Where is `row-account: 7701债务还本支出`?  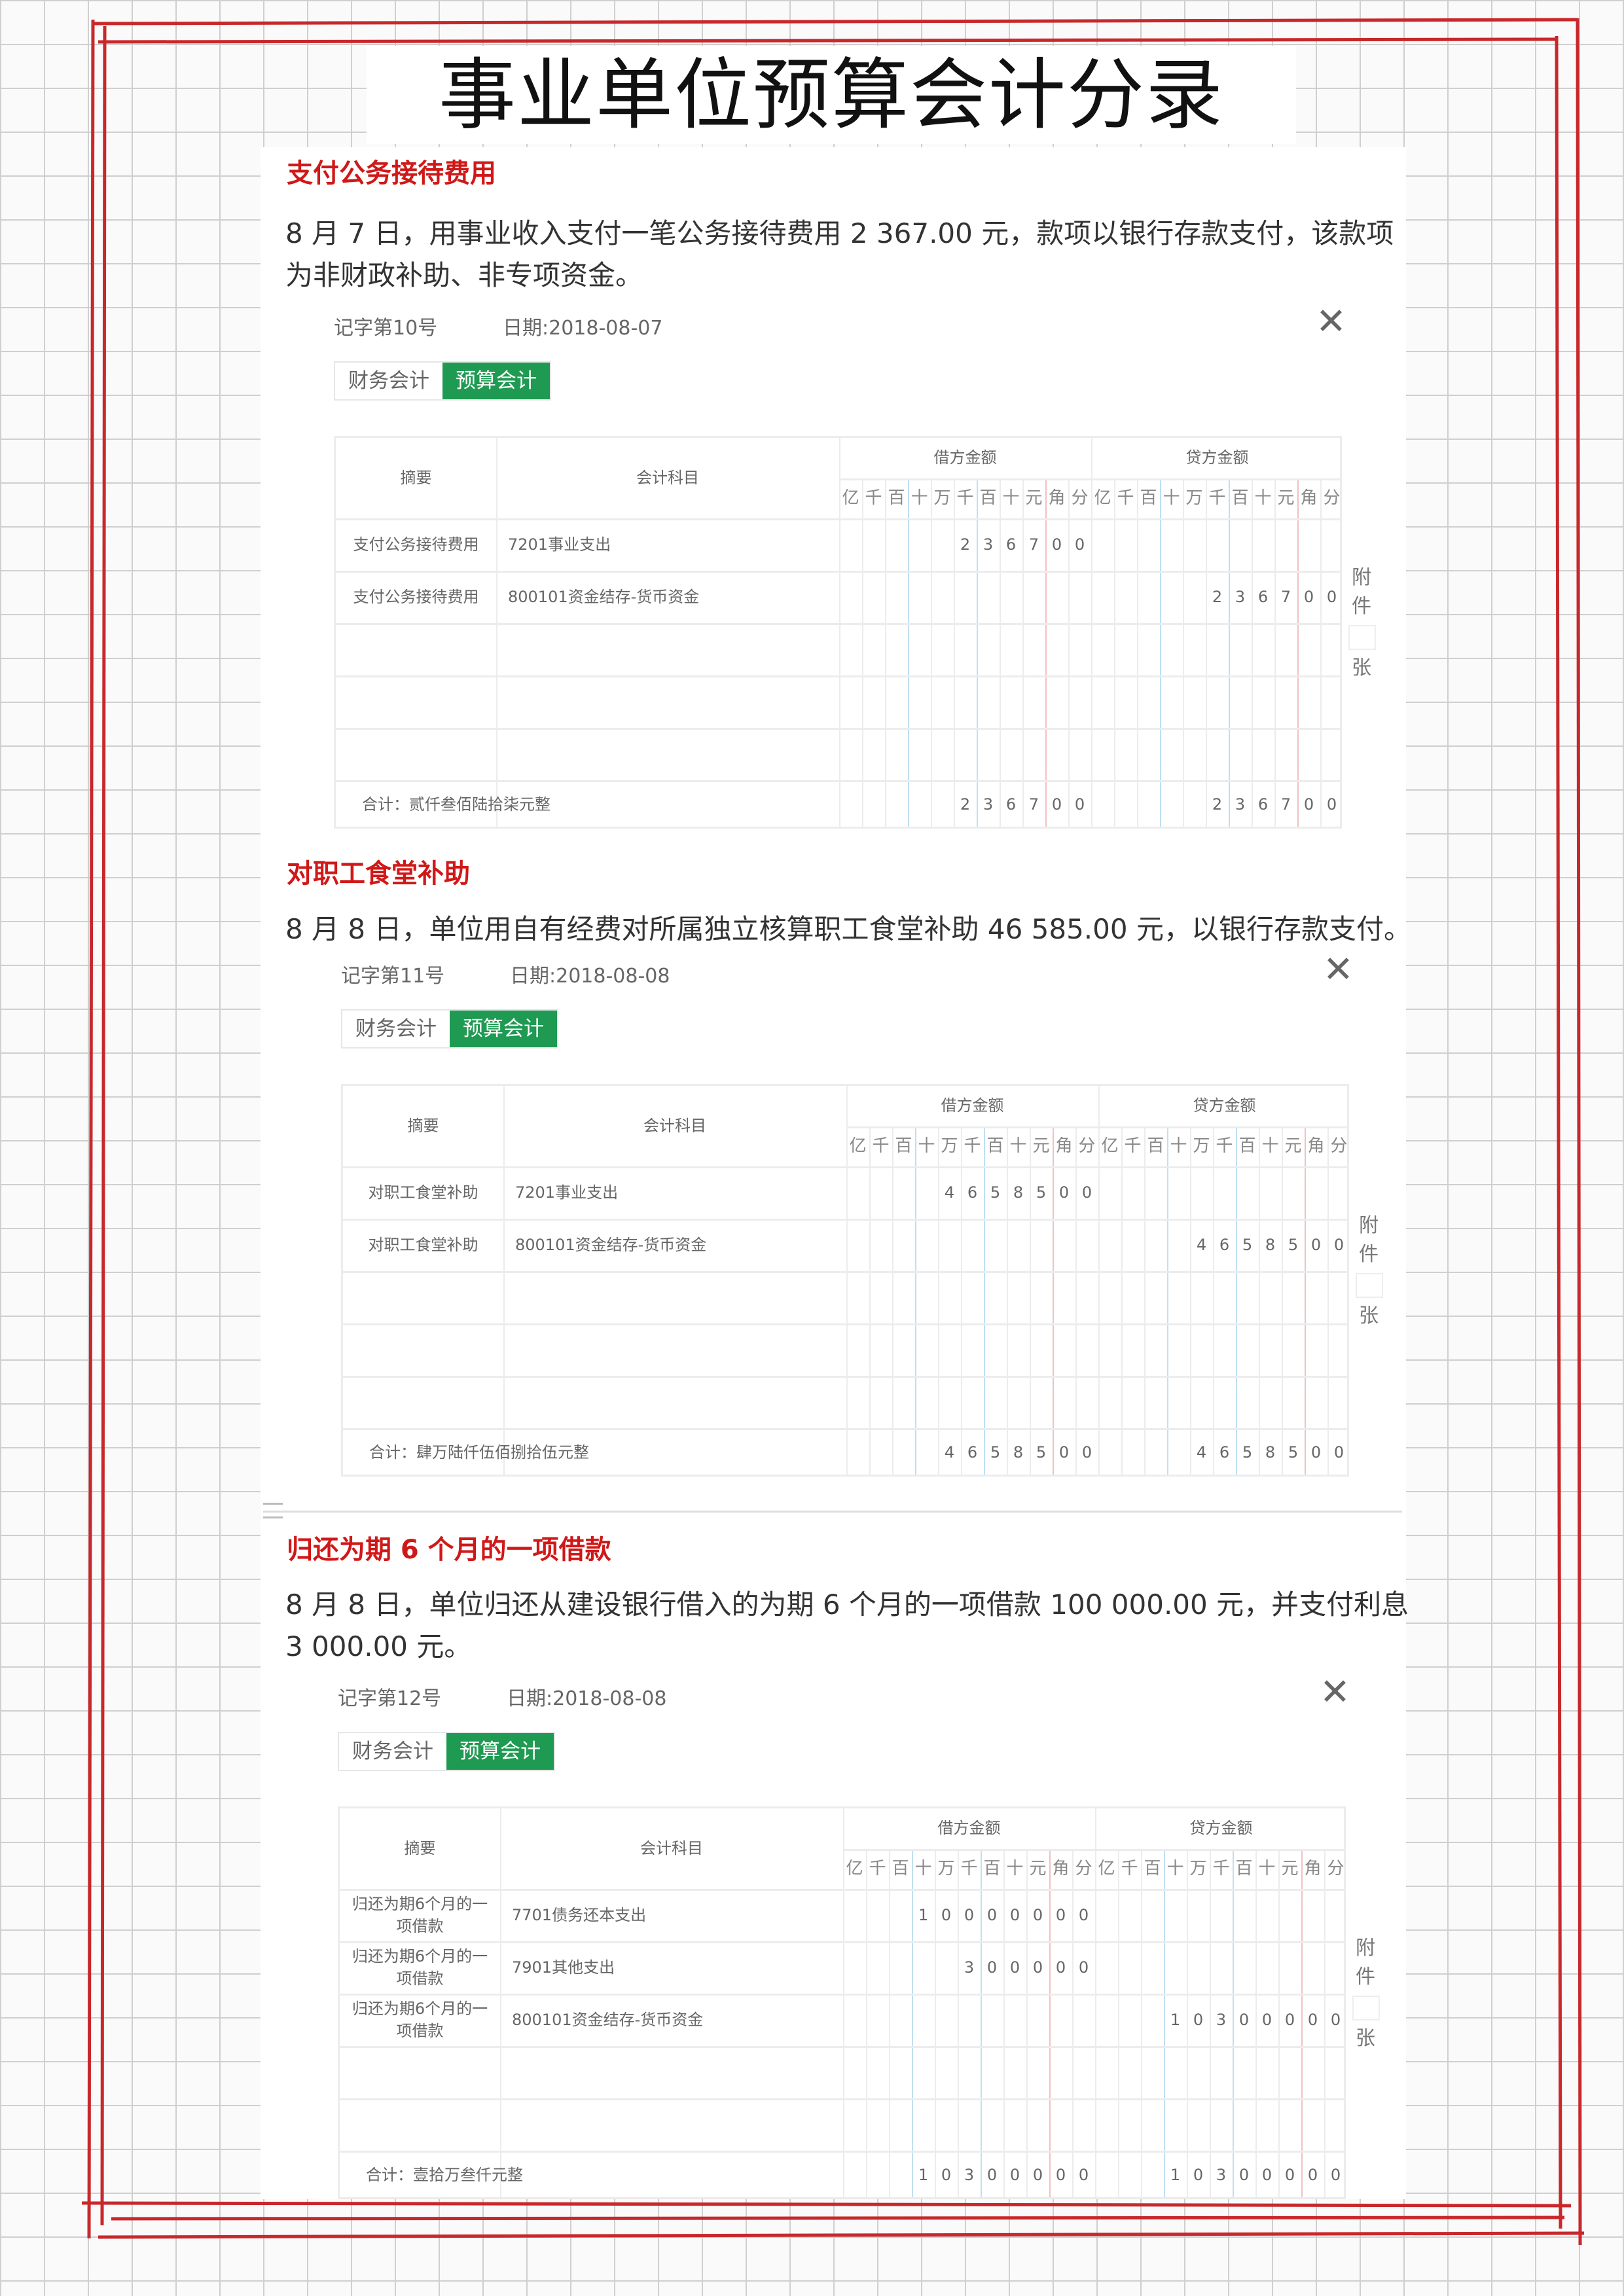
row-account: 7701债务还本支出 is located at coordinates (579, 1915).